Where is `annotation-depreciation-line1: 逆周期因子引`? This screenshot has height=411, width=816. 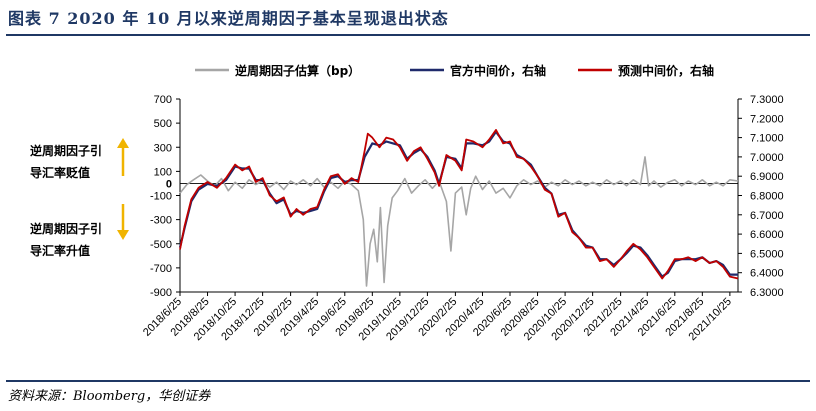
annotation-depreciation-line1: 逆周期因子引 is located at coordinates (66, 151).